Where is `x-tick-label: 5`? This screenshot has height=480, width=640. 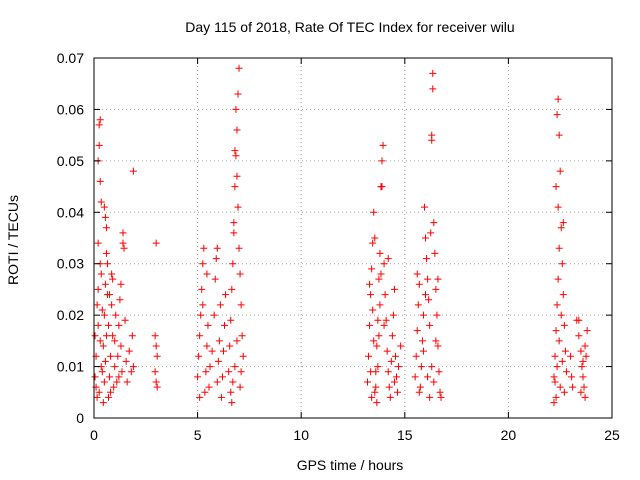
x-tick-label: 5 is located at coordinates (198, 435).